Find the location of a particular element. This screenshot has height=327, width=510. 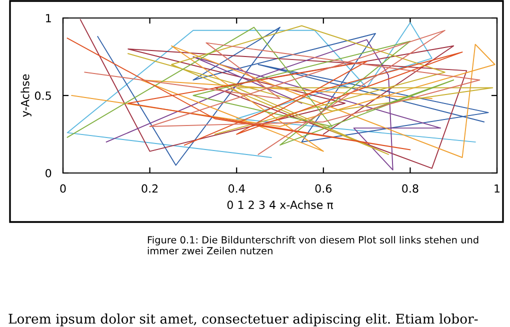

text: Lorem ipsum dolor sit amet, consectetuer adipiscing elit. Etiam lobor- is located at coordinates (243, 320).